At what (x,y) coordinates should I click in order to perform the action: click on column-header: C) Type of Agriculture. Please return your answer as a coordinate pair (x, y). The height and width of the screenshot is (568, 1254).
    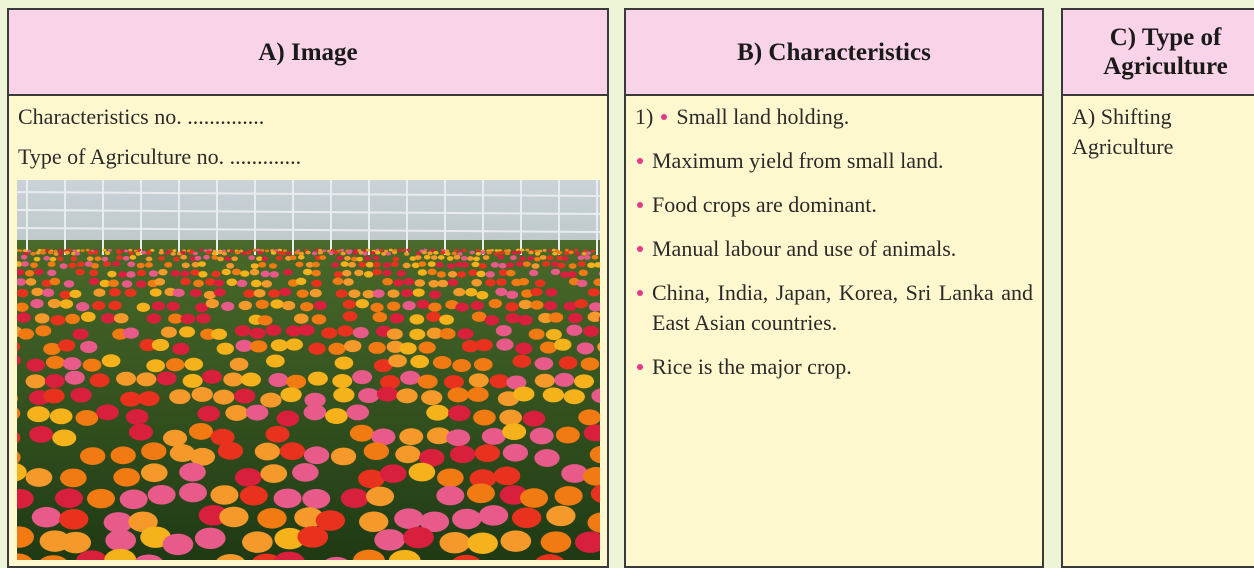
    Looking at the image, I should click on (1158, 53).